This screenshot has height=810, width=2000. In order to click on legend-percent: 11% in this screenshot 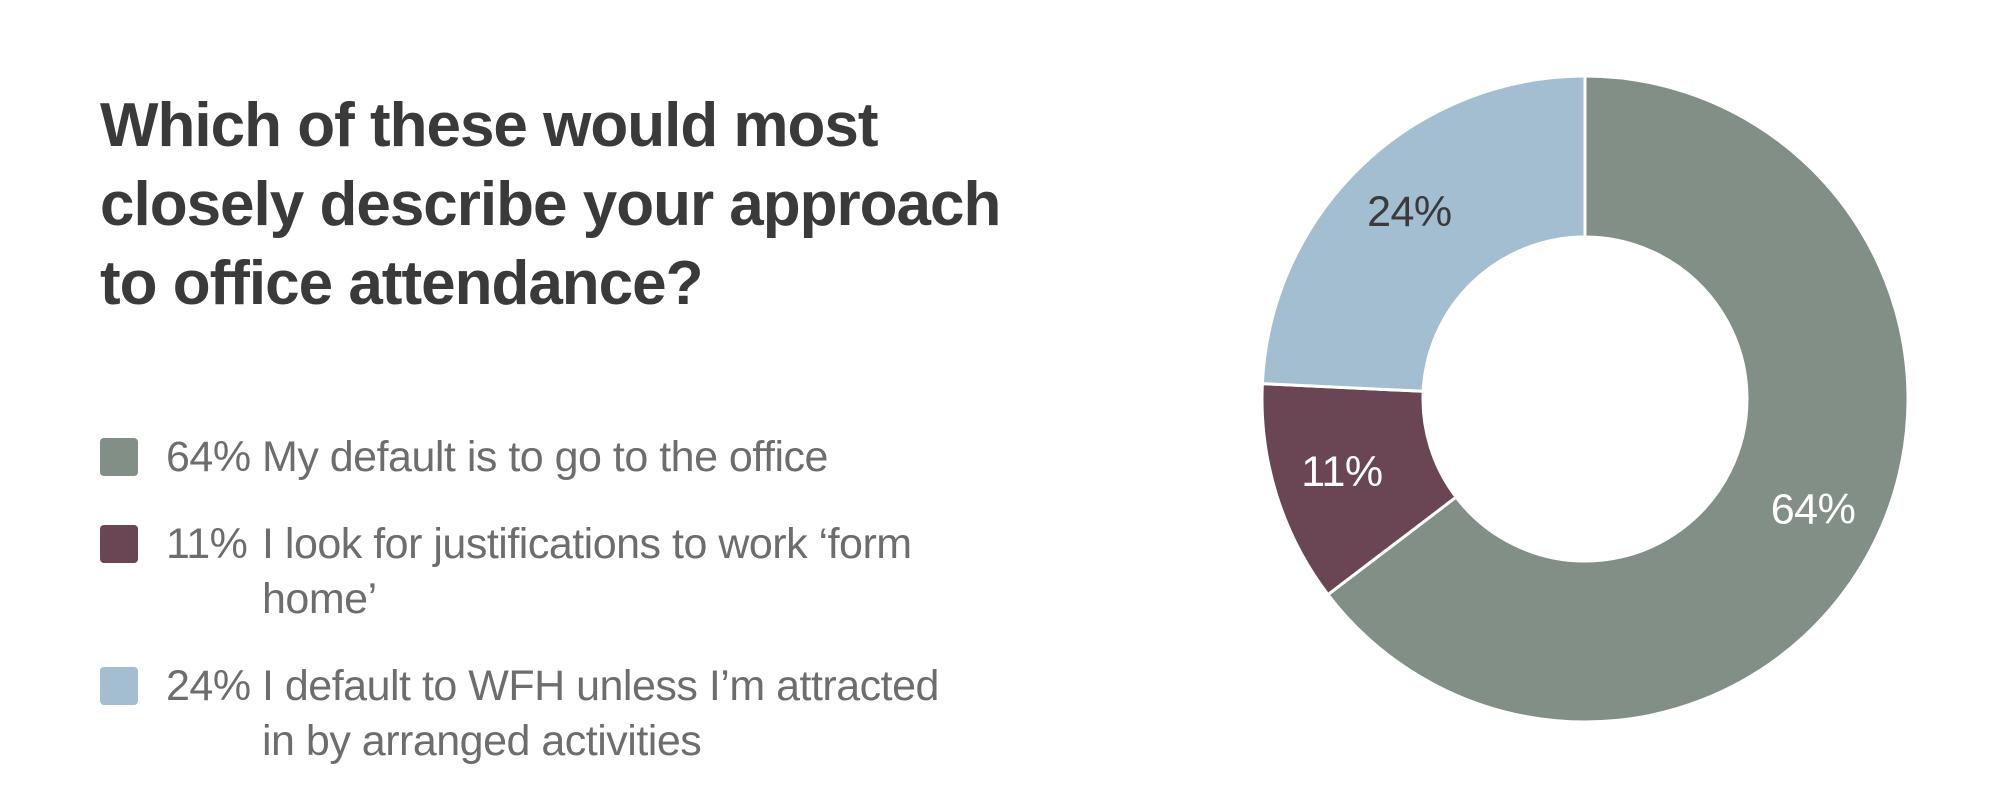, I will do `click(207, 544)`.